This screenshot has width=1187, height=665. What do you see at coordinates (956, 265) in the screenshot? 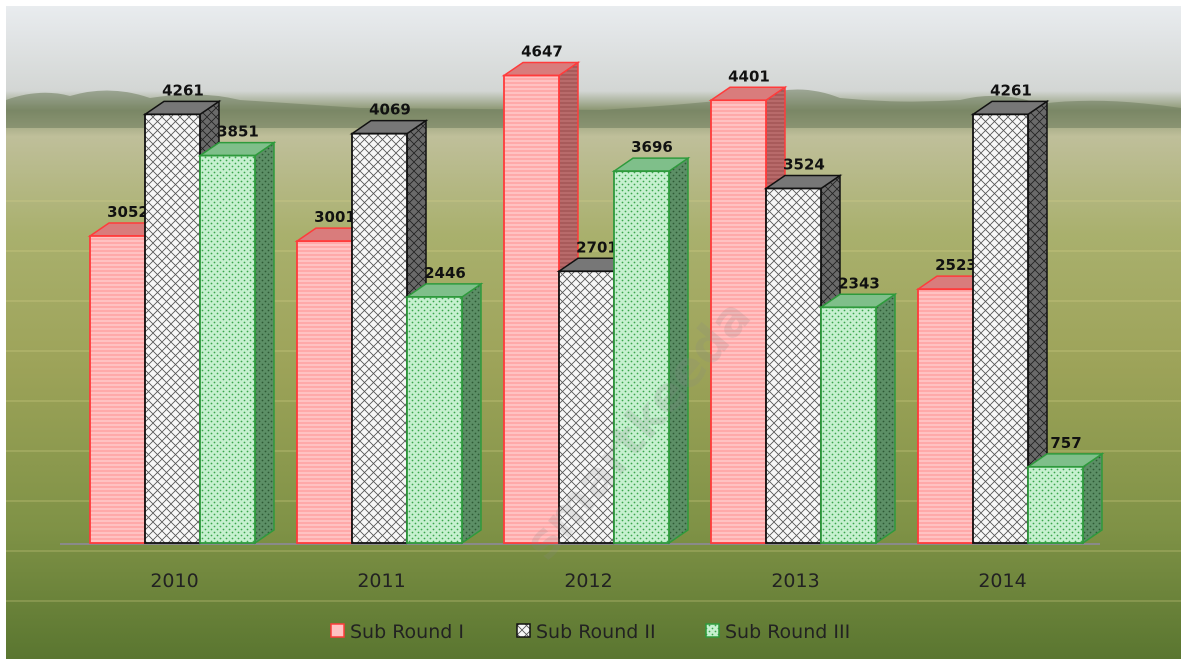
I see `data-label-2014-series-1: 2523` at bounding box center [956, 265].